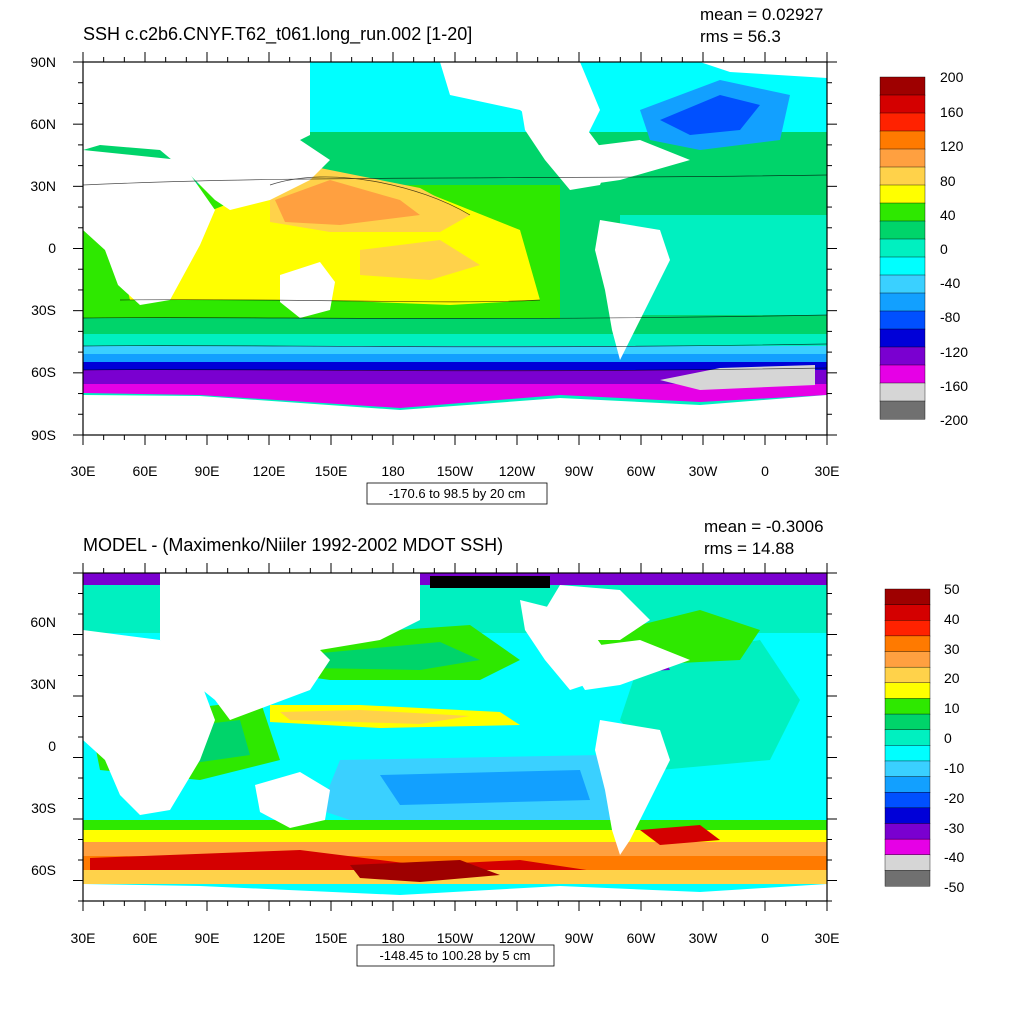 The height and width of the screenshot is (1024, 1024). Describe the element at coordinates (642, 471) in the screenshot. I see `top-lon-label: 60W` at that location.